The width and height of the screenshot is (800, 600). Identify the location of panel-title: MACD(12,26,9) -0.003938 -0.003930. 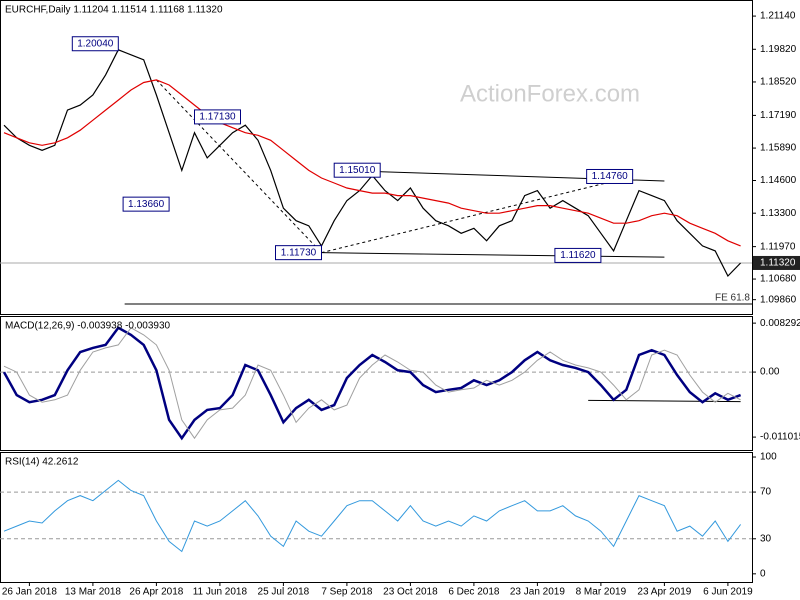
(88, 326).